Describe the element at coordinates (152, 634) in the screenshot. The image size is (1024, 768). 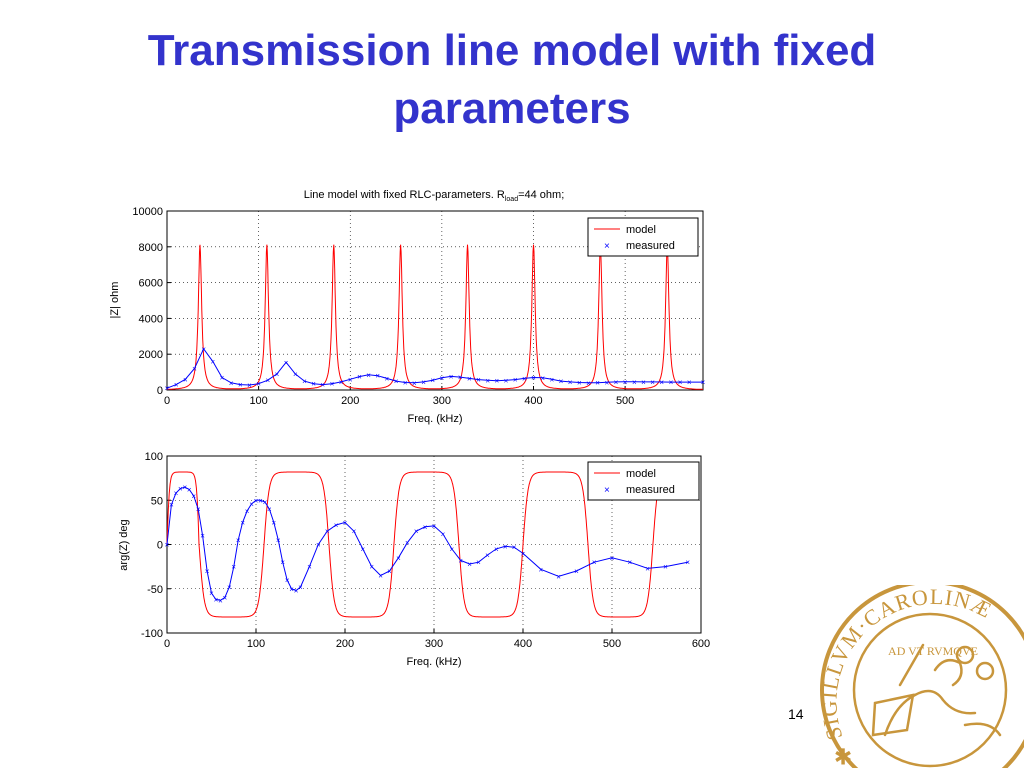
I see `y-tick-label: -100` at that location.